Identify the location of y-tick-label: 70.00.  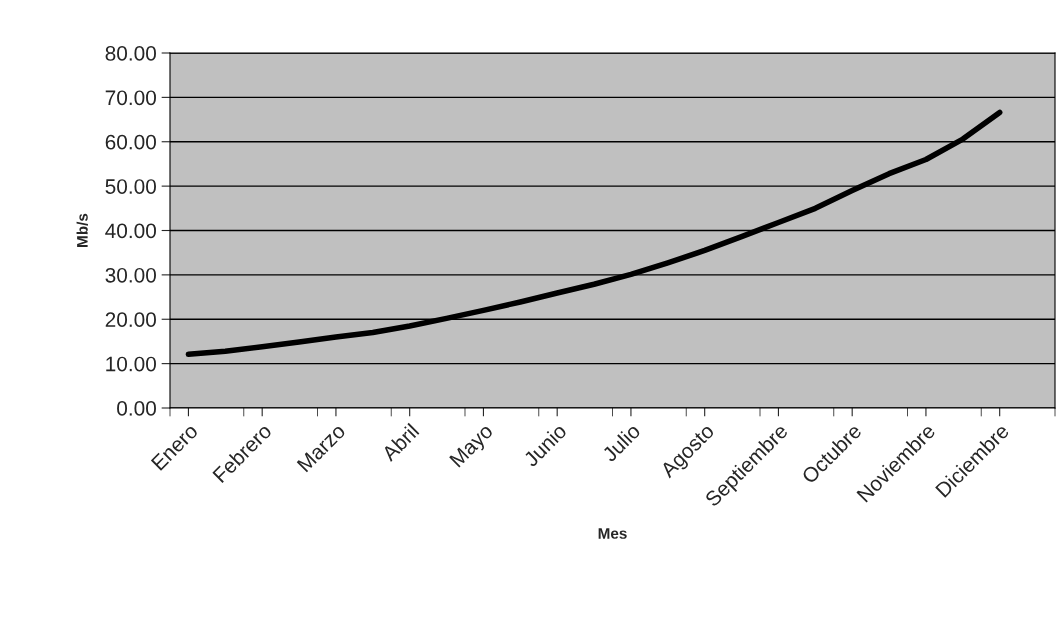
(130, 98).